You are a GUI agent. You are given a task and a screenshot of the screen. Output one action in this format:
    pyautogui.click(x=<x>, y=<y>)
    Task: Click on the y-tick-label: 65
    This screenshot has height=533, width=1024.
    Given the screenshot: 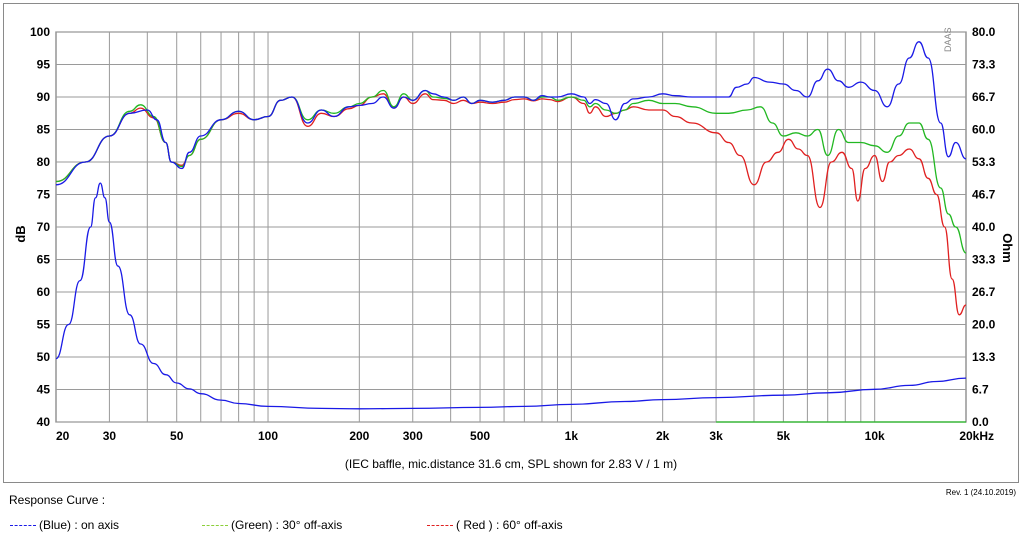 What is the action you would take?
    pyautogui.click(x=44, y=260)
    